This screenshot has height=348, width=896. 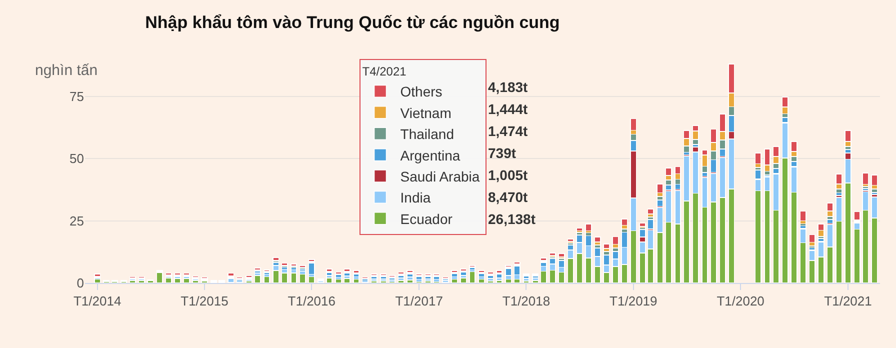 I want to click on x-tick-label: T1/2017, so click(x=419, y=301).